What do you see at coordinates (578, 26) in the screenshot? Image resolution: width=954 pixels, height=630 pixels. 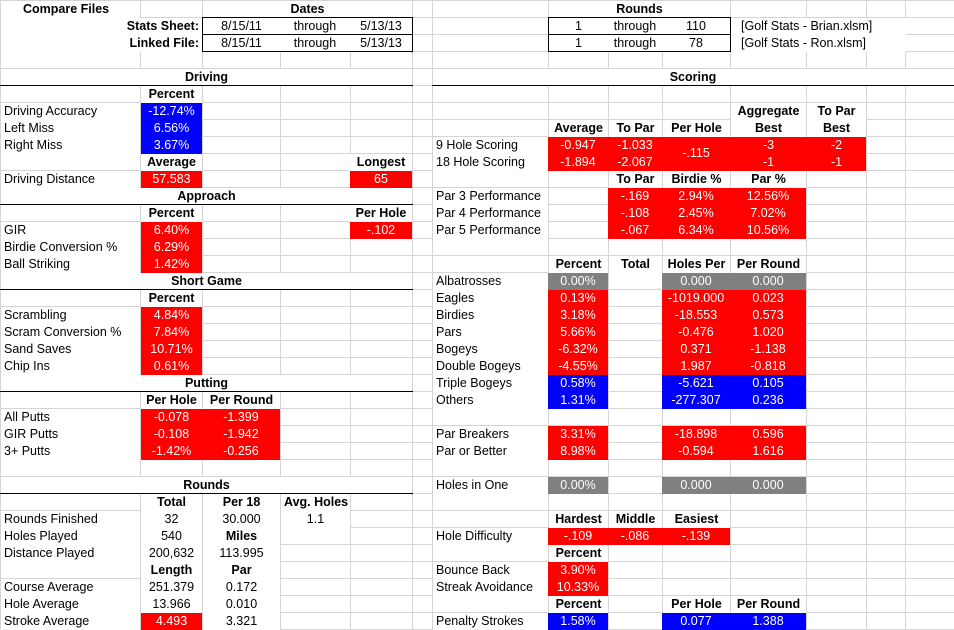 I see `stats-round-from: 1` at bounding box center [578, 26].